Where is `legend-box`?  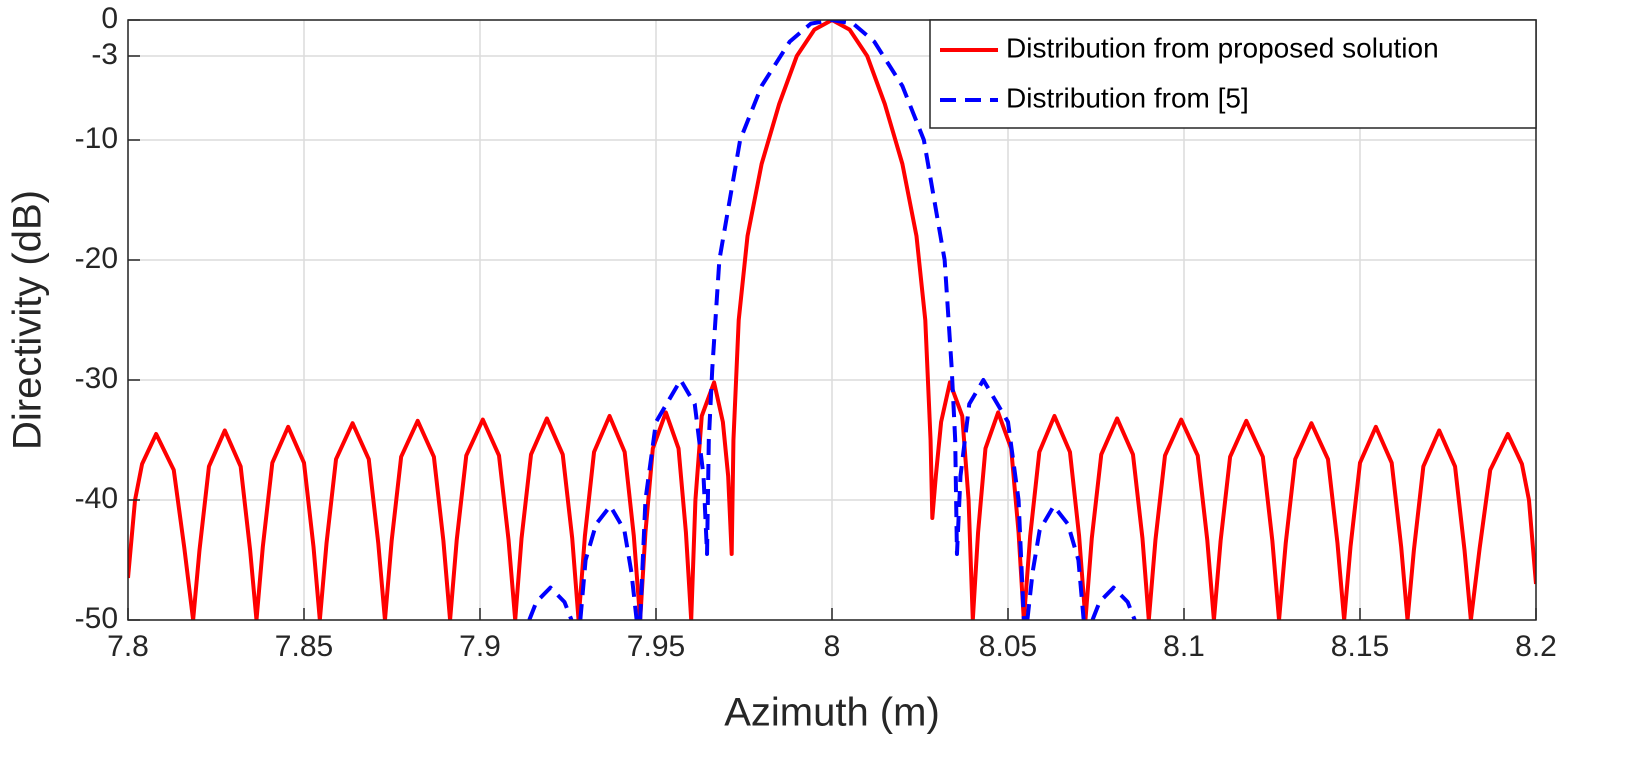
legend-box is located at coordinates (1233, 74).